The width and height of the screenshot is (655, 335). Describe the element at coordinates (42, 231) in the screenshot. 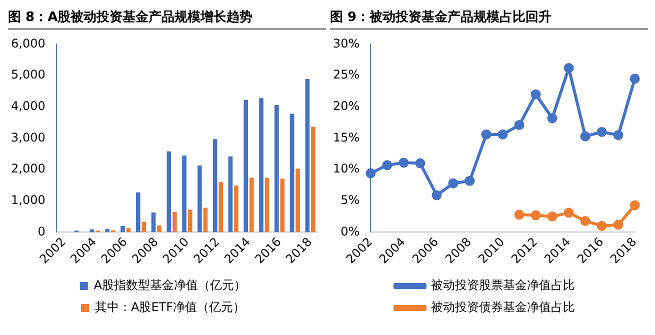

I see `y-tick-label: 0` at that location.